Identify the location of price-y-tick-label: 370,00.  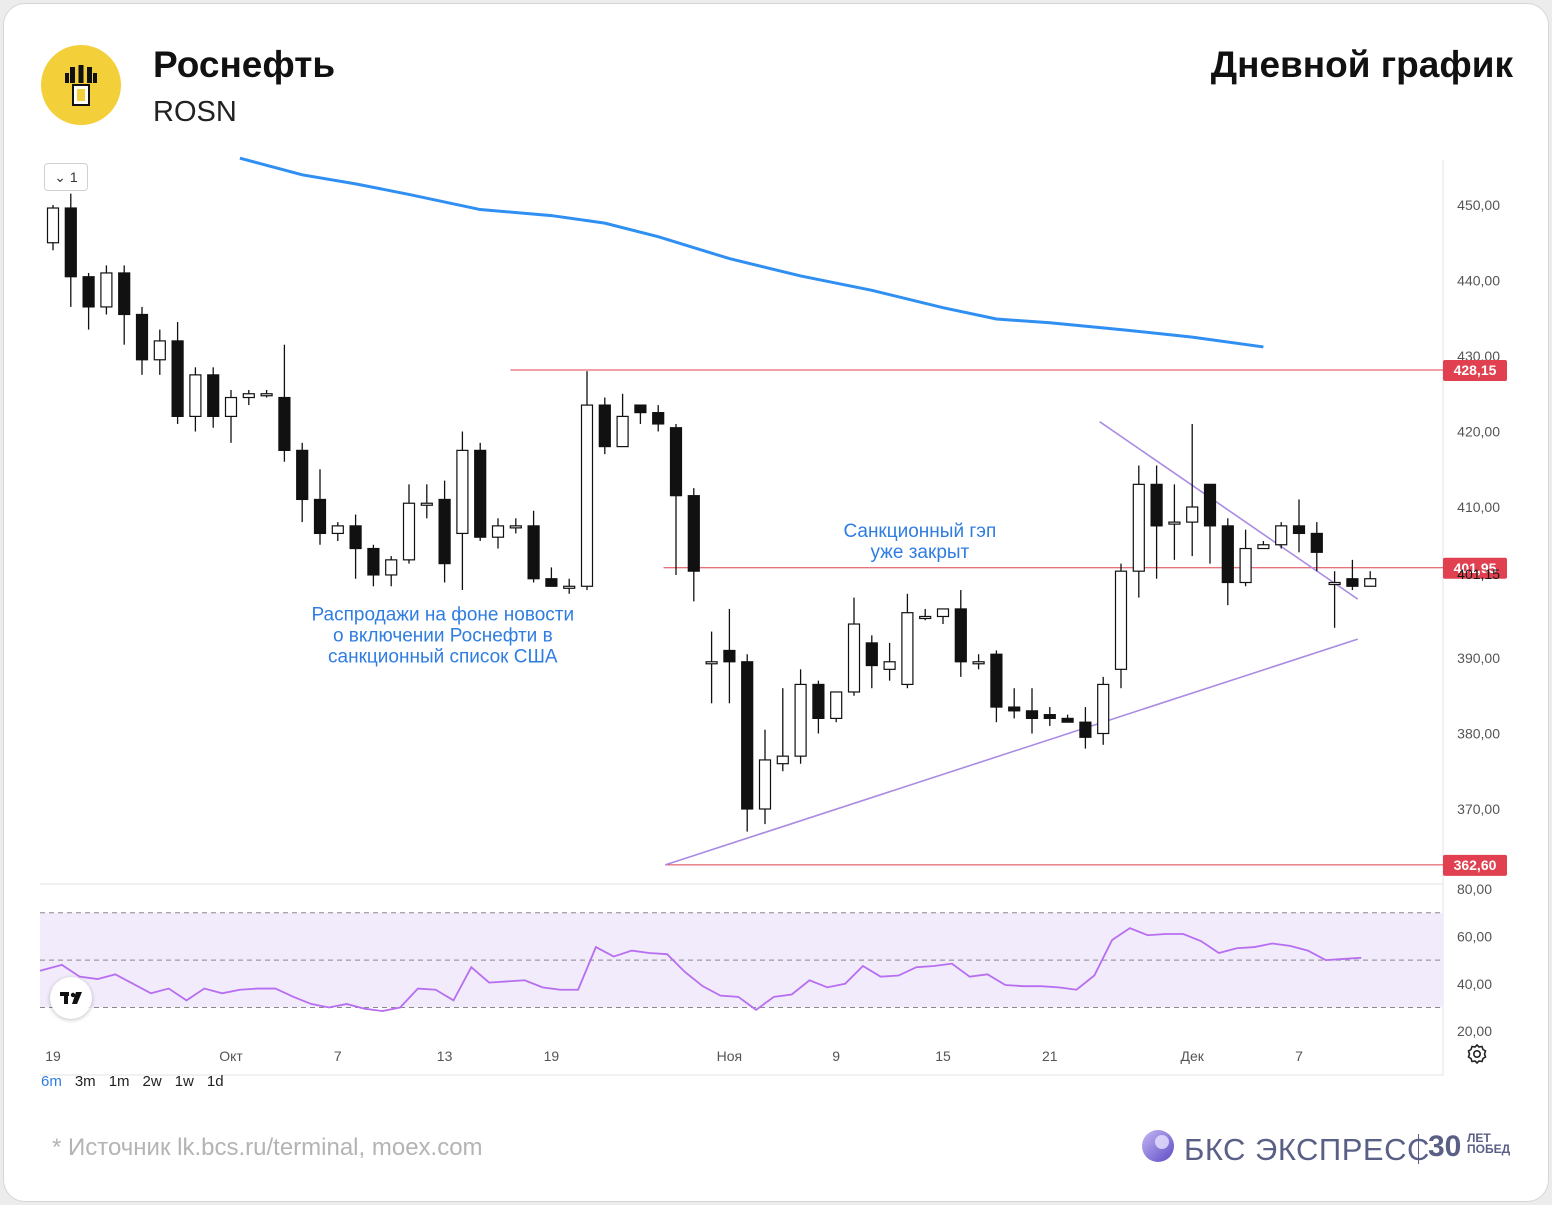
(1478, 809).